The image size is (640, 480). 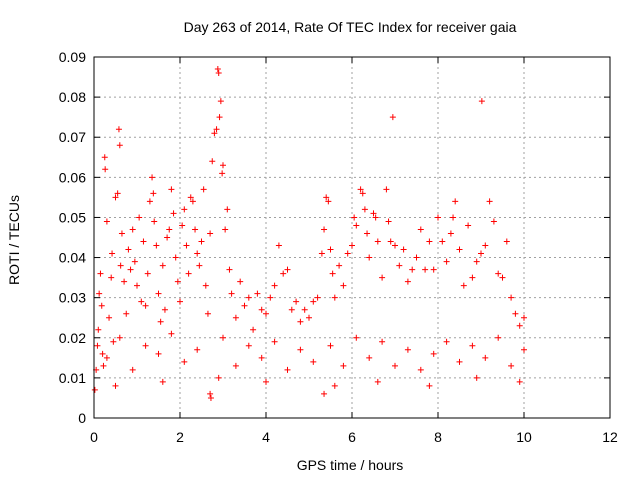 I want to click on y-tick-label: 0.02, so click(x=72, y=338).